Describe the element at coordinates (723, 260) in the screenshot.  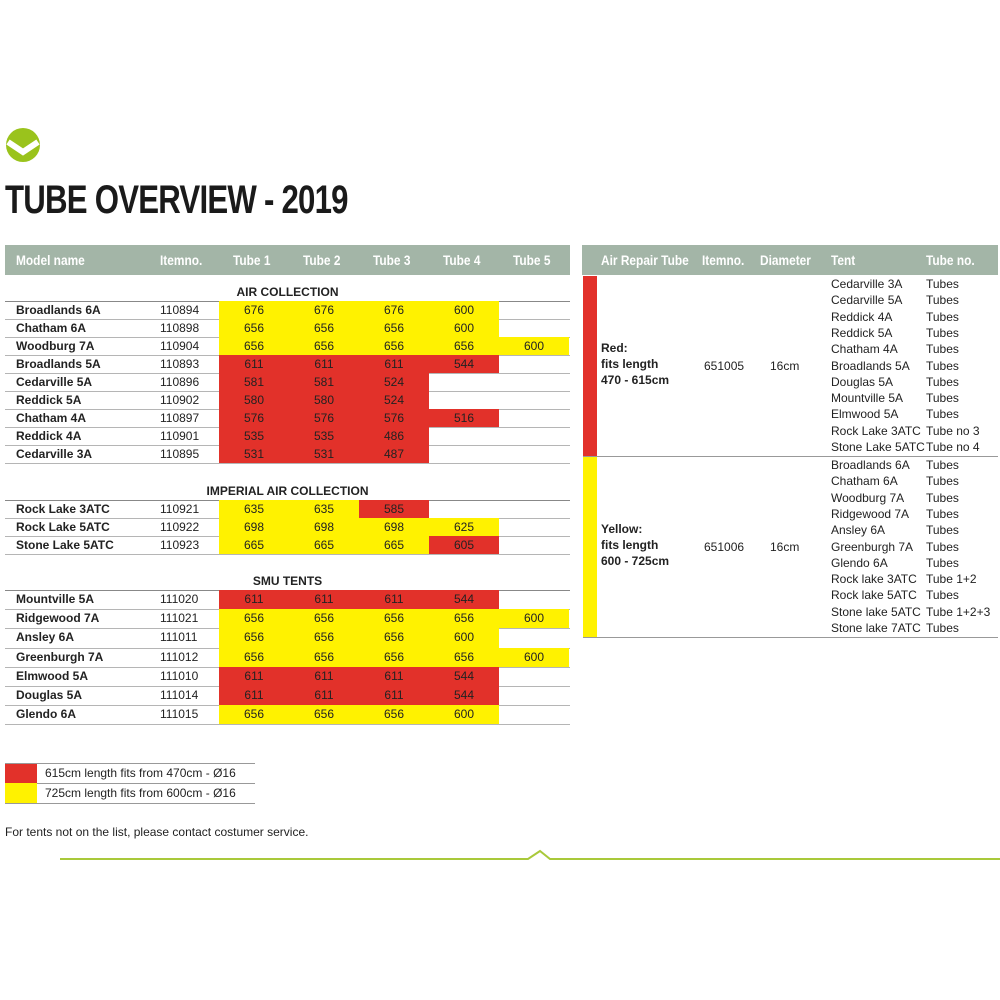
I see `column-header: Itemno.` at that location.